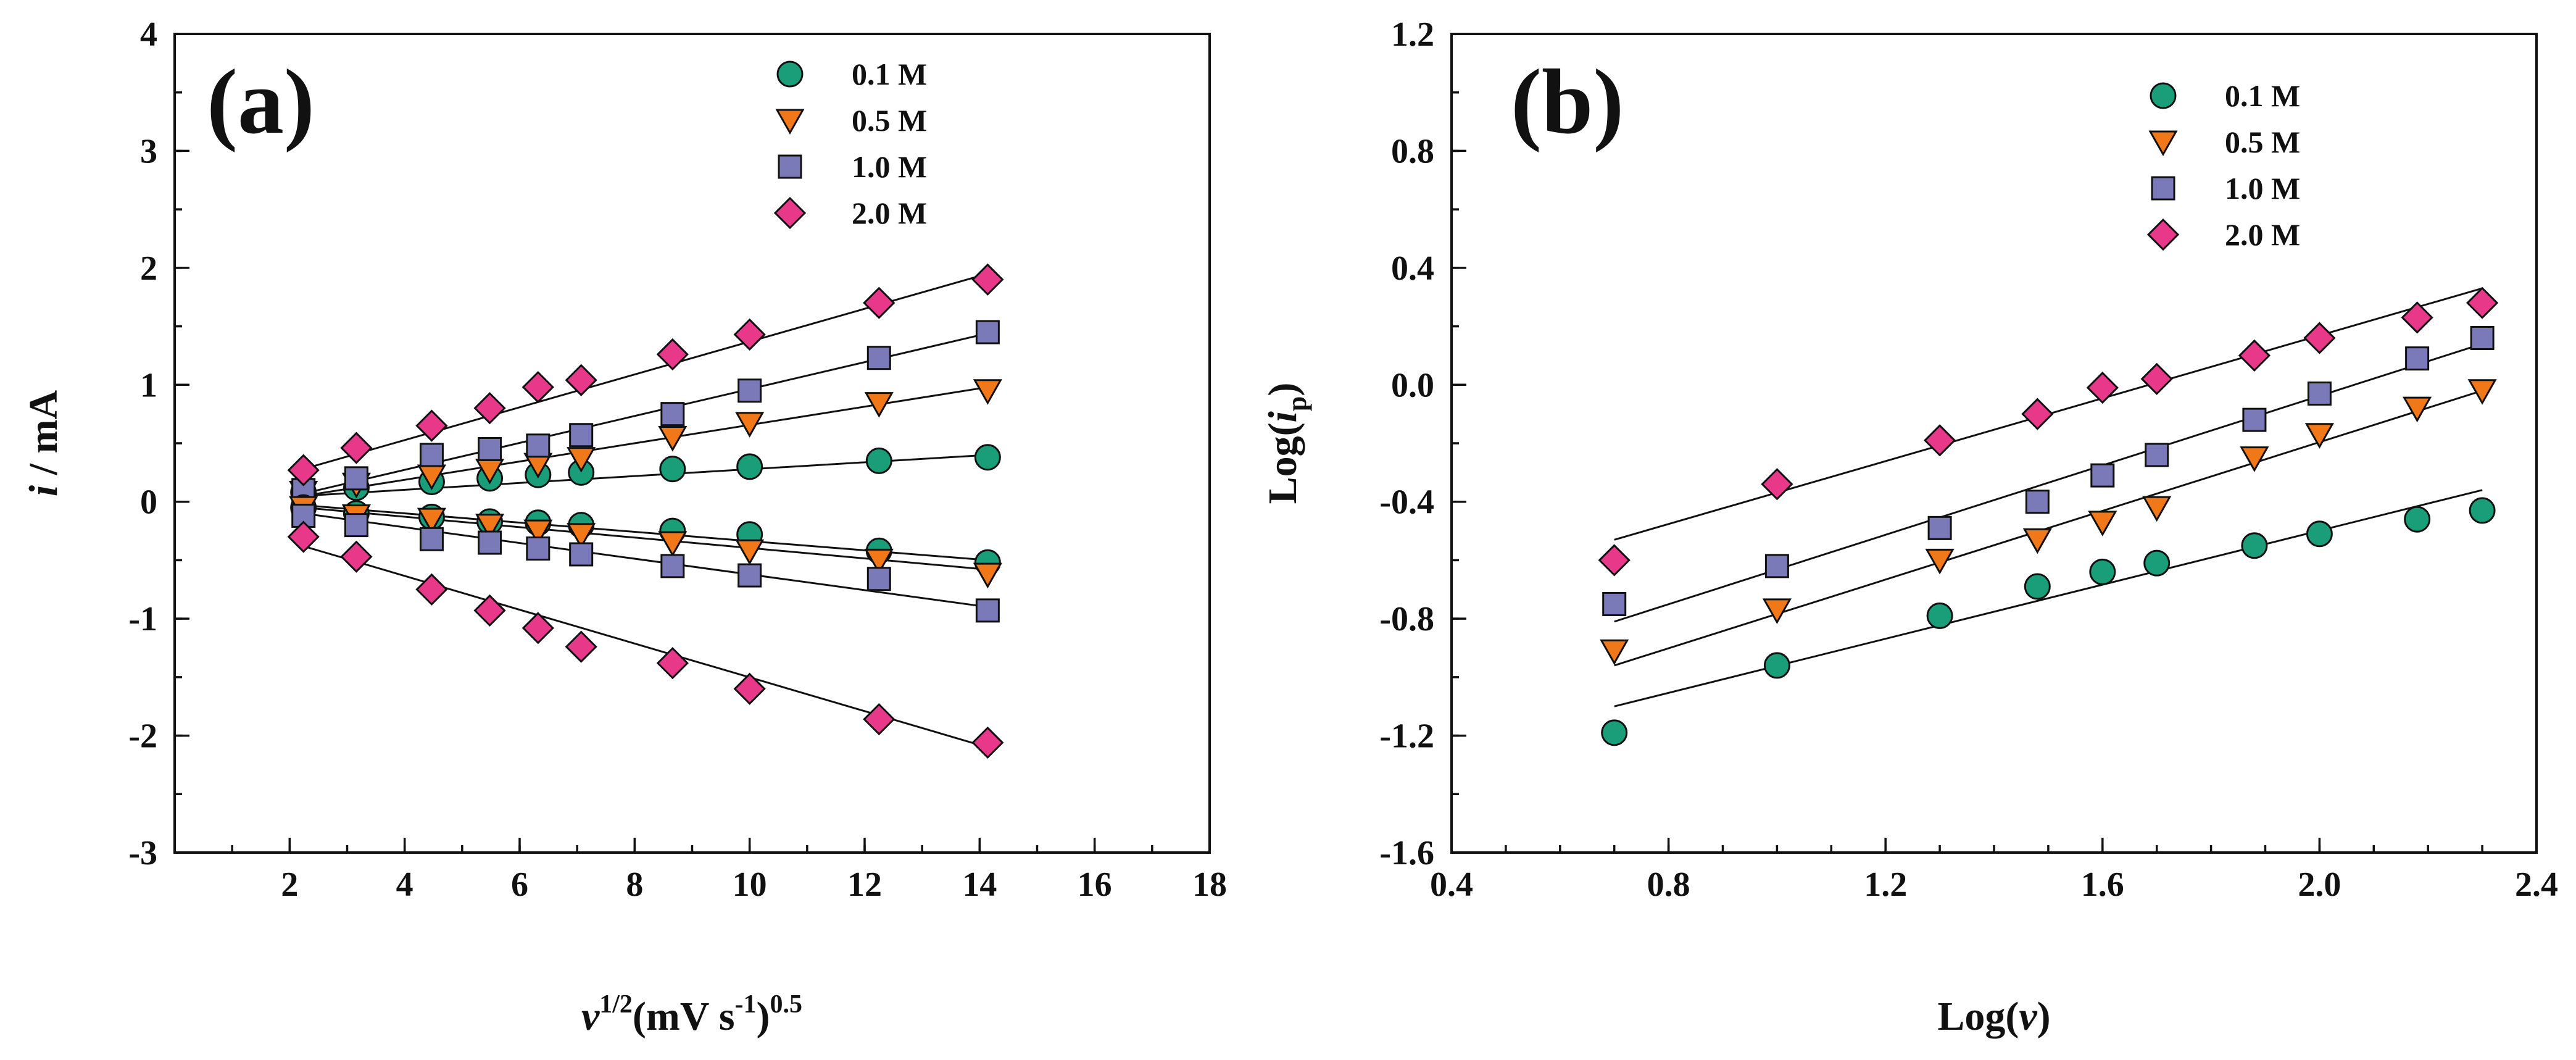 This screenshot has height=1060, width=2576. What do you see at coordinates (1286, 443) in the screenshot?
I see `y-axis-title-b: Log(ip)` at bounding box center [1286, 443].